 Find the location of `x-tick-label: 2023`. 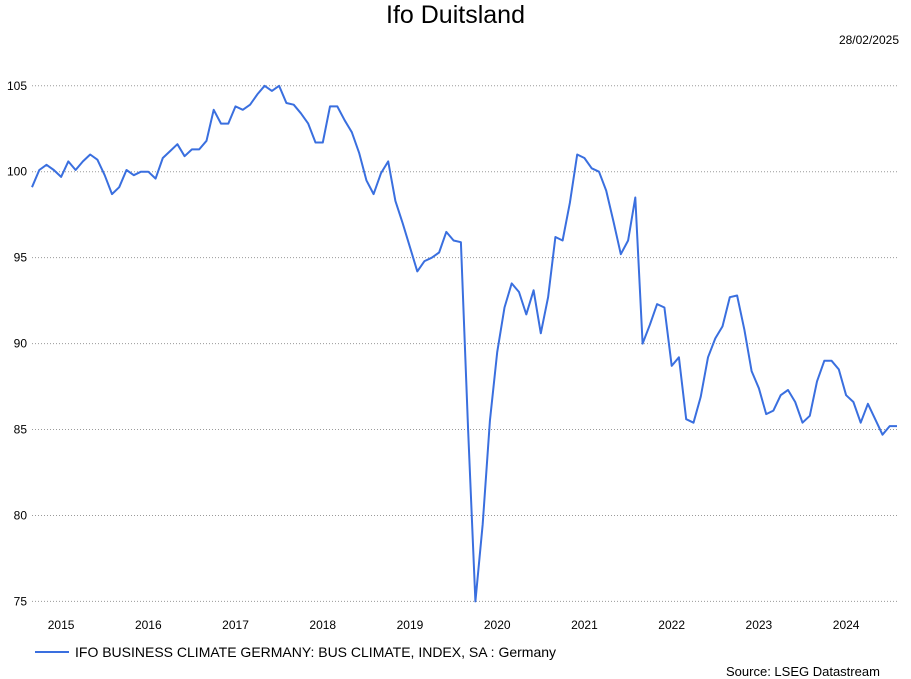

x-tick-label: 2023 is located at coordinates (759, 625).